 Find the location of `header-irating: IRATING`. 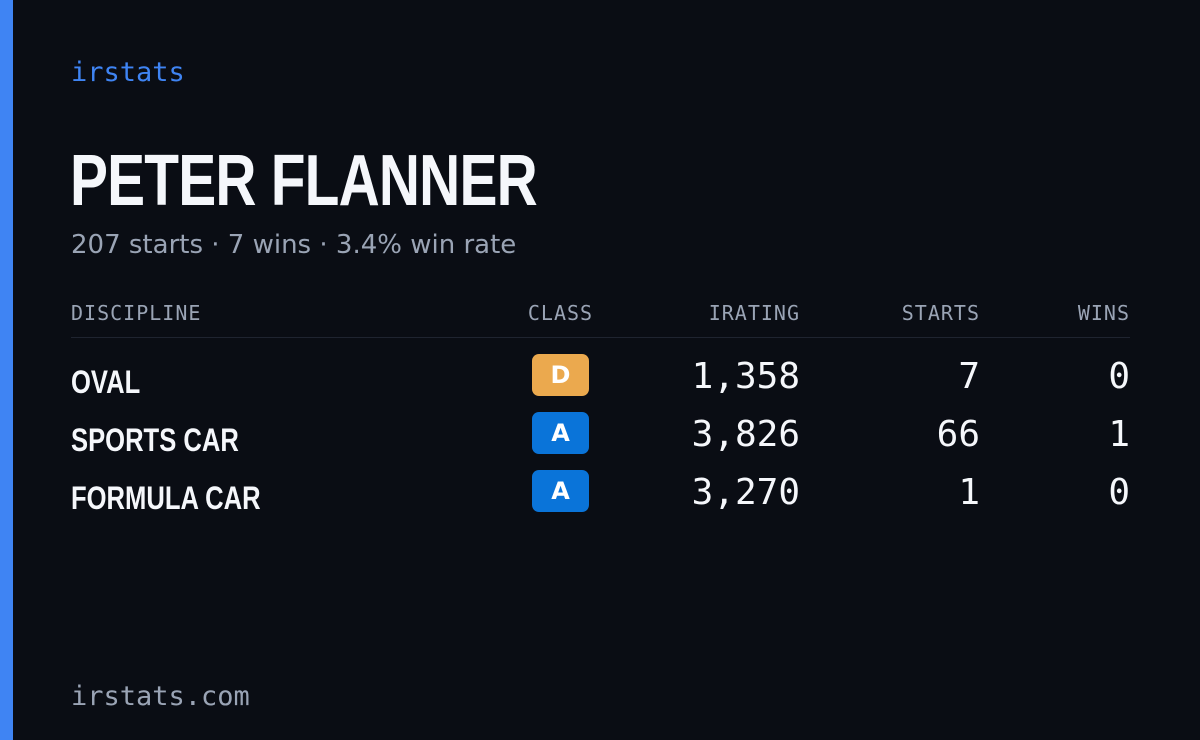

header-irating: IRATING is located at coordinates (754, 313).